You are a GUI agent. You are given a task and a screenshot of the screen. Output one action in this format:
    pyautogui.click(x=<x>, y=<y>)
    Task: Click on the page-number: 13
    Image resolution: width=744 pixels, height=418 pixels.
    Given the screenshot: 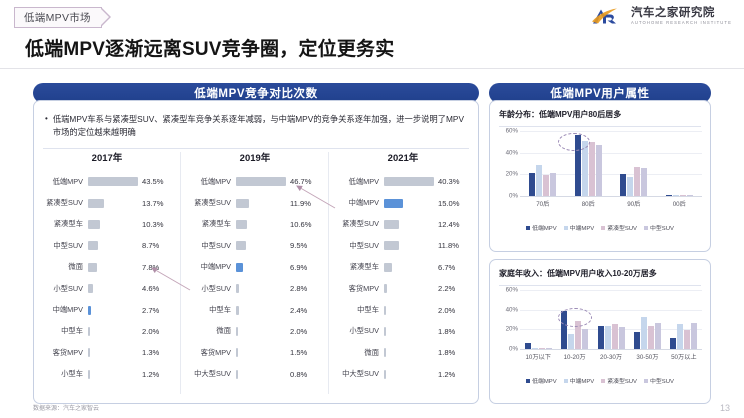 What is the action you would take?
    pyautogui.click(x=724, y=408)
    